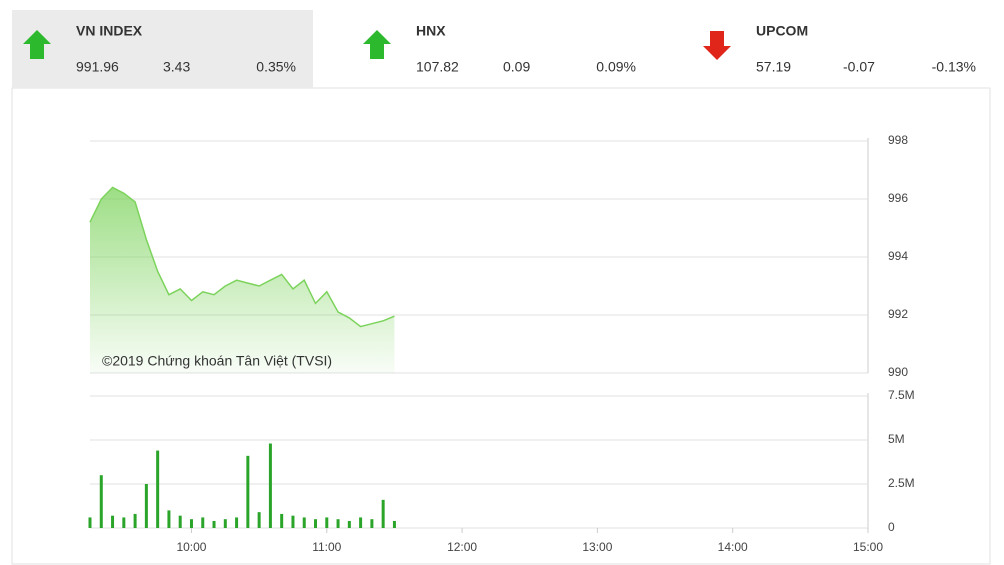 This screenshot has width=1004, height=565. I want to click on y-tick-label: 990, so click(898, 372).